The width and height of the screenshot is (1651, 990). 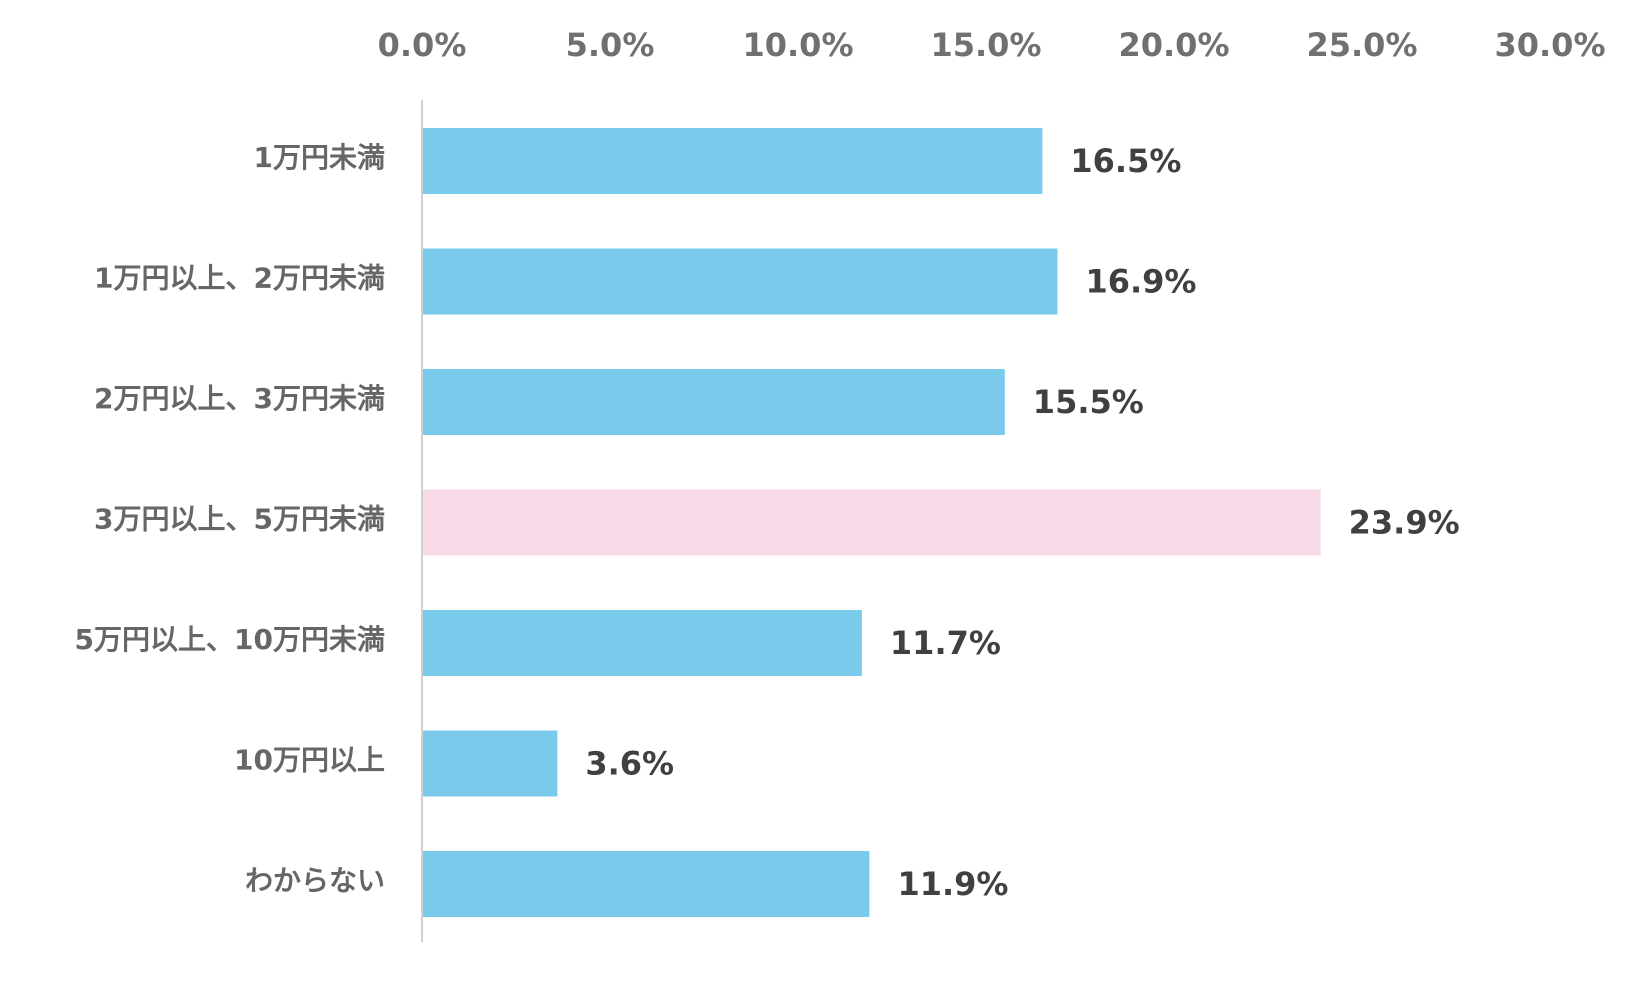 What do you see at coordinates (945, 643) in the screenshot?
I see `data-label: 11.7%` at bounding box center [945, 643].